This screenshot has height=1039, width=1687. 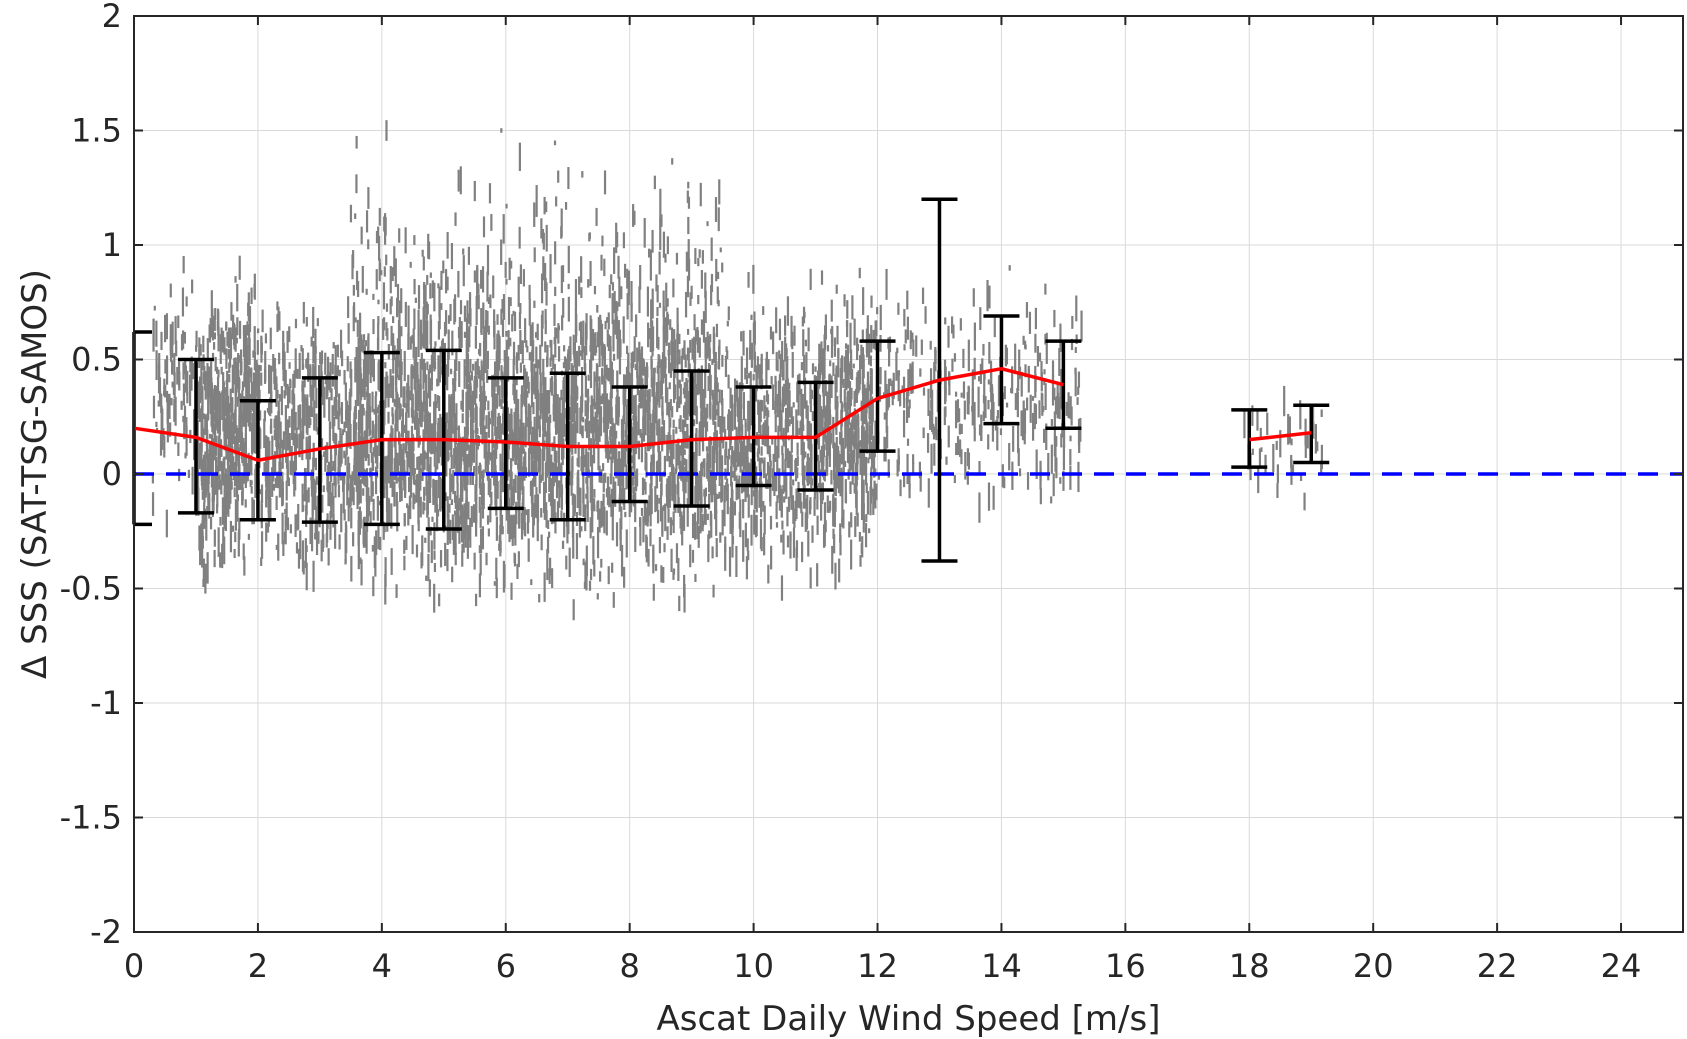 What do you see at coordinates (1125, 966) in the screenshot?
I see `x-tick-label: 16` at bounding box center [1125, 966].